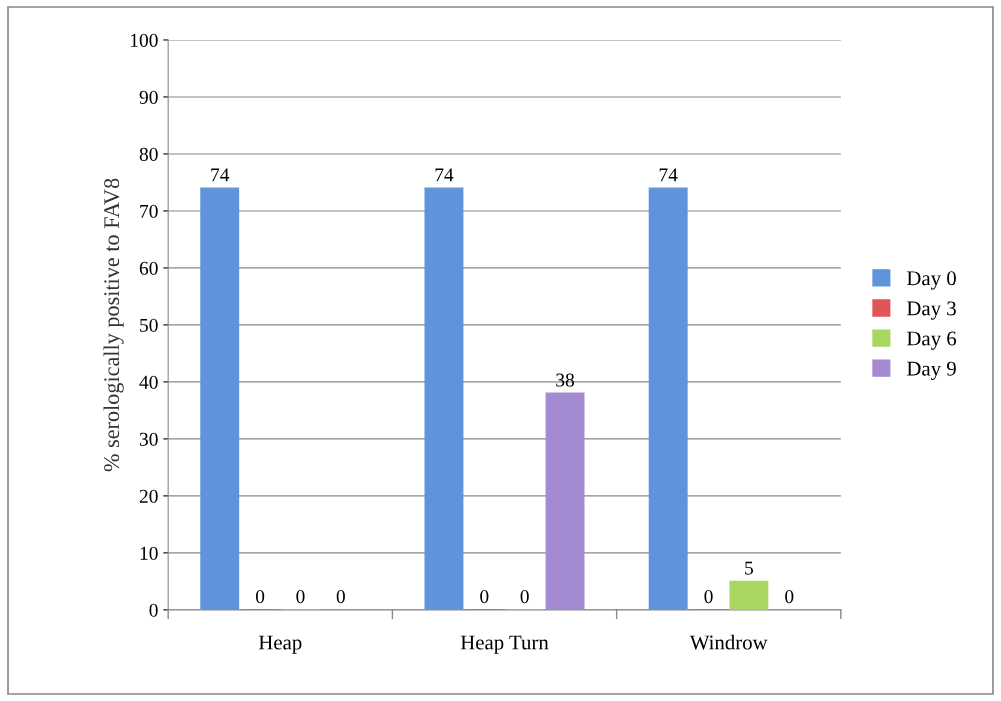 The width and height of the screenshot is (1001, 701). What do you see at coordinates (148, 154) in the screenshot?
I see `y-tick-label: 80` at bounding box center [148, 154].